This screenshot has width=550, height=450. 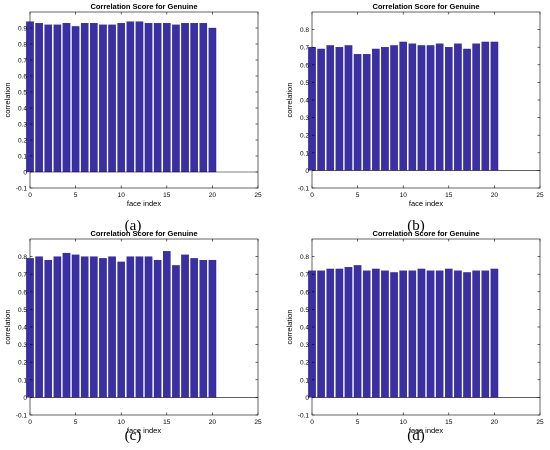 What do you see at coordinates (416, 226) in the screenshot?
I see `caption-b: (b)` at bounding box center [416, 226].